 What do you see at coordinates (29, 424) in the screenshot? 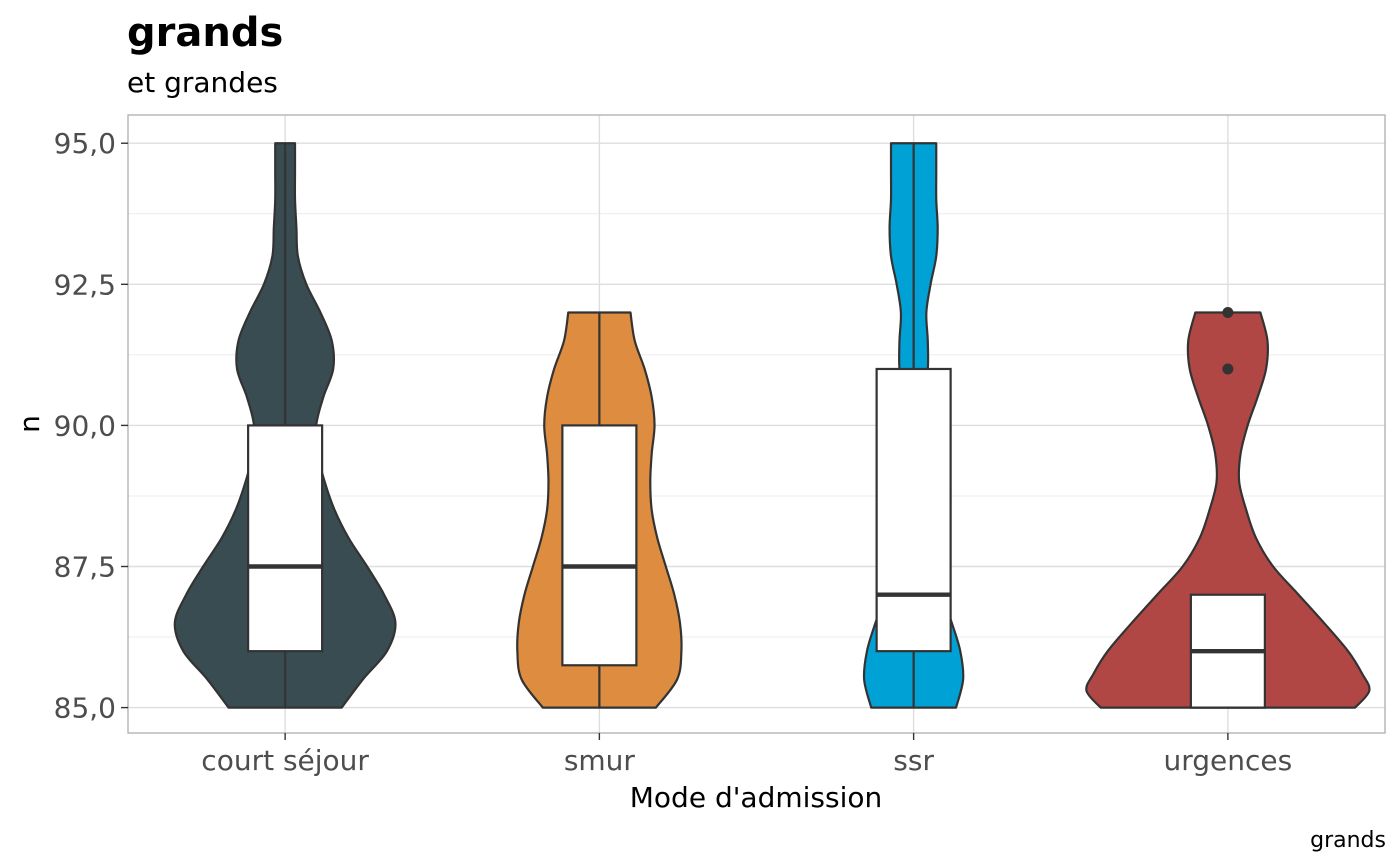
I see `y-axis-title: n` at bounding box center [29, 424].